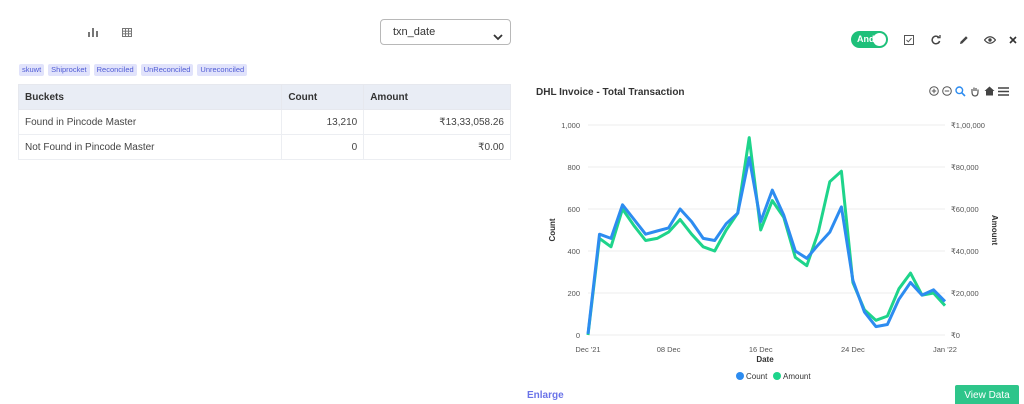 This screenshot has width=1024, height=404. I want to click on x-axis-title: Date, so click(765, 359).